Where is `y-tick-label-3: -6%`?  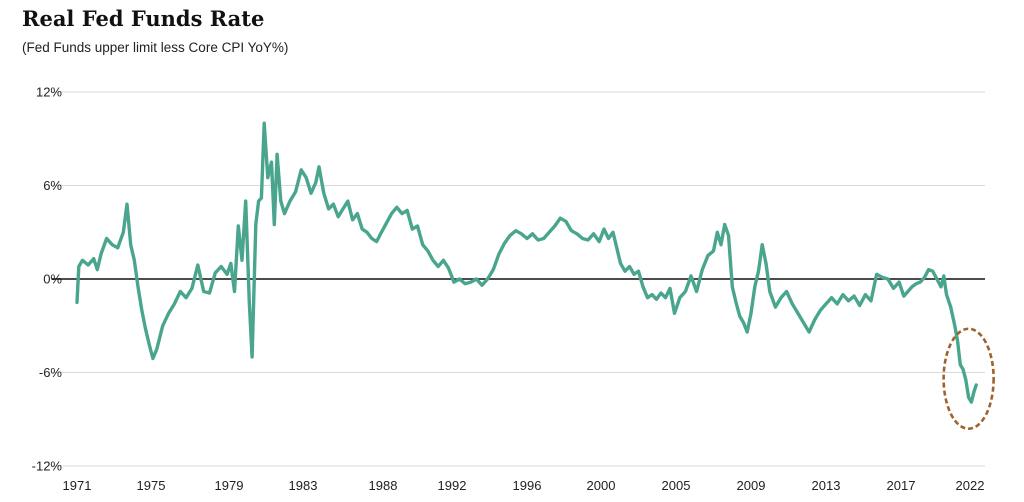
y-tick-label-3: -6% is located at coordinates (51, 372).